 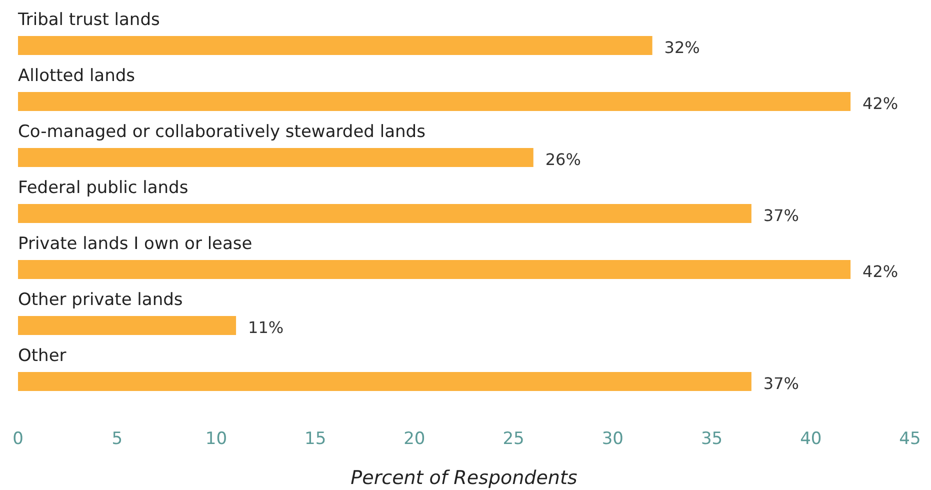 What do you see at coordinates (42, 356) in the screenshot?
I see `y-tick-label: Other` at bounding box center [42, 356].